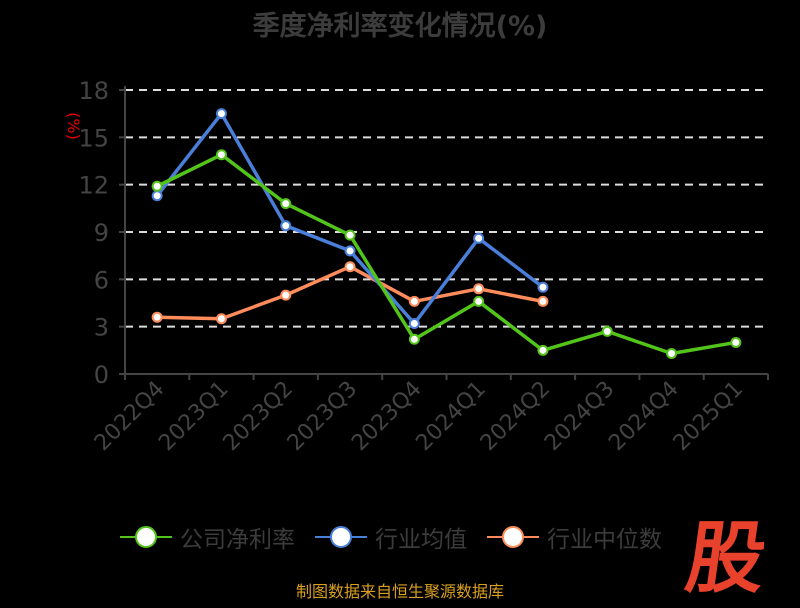  Describe the element at coordinates (450, 416) in the screenshot. I see `x-tick-label: 2024Q1` at that location.